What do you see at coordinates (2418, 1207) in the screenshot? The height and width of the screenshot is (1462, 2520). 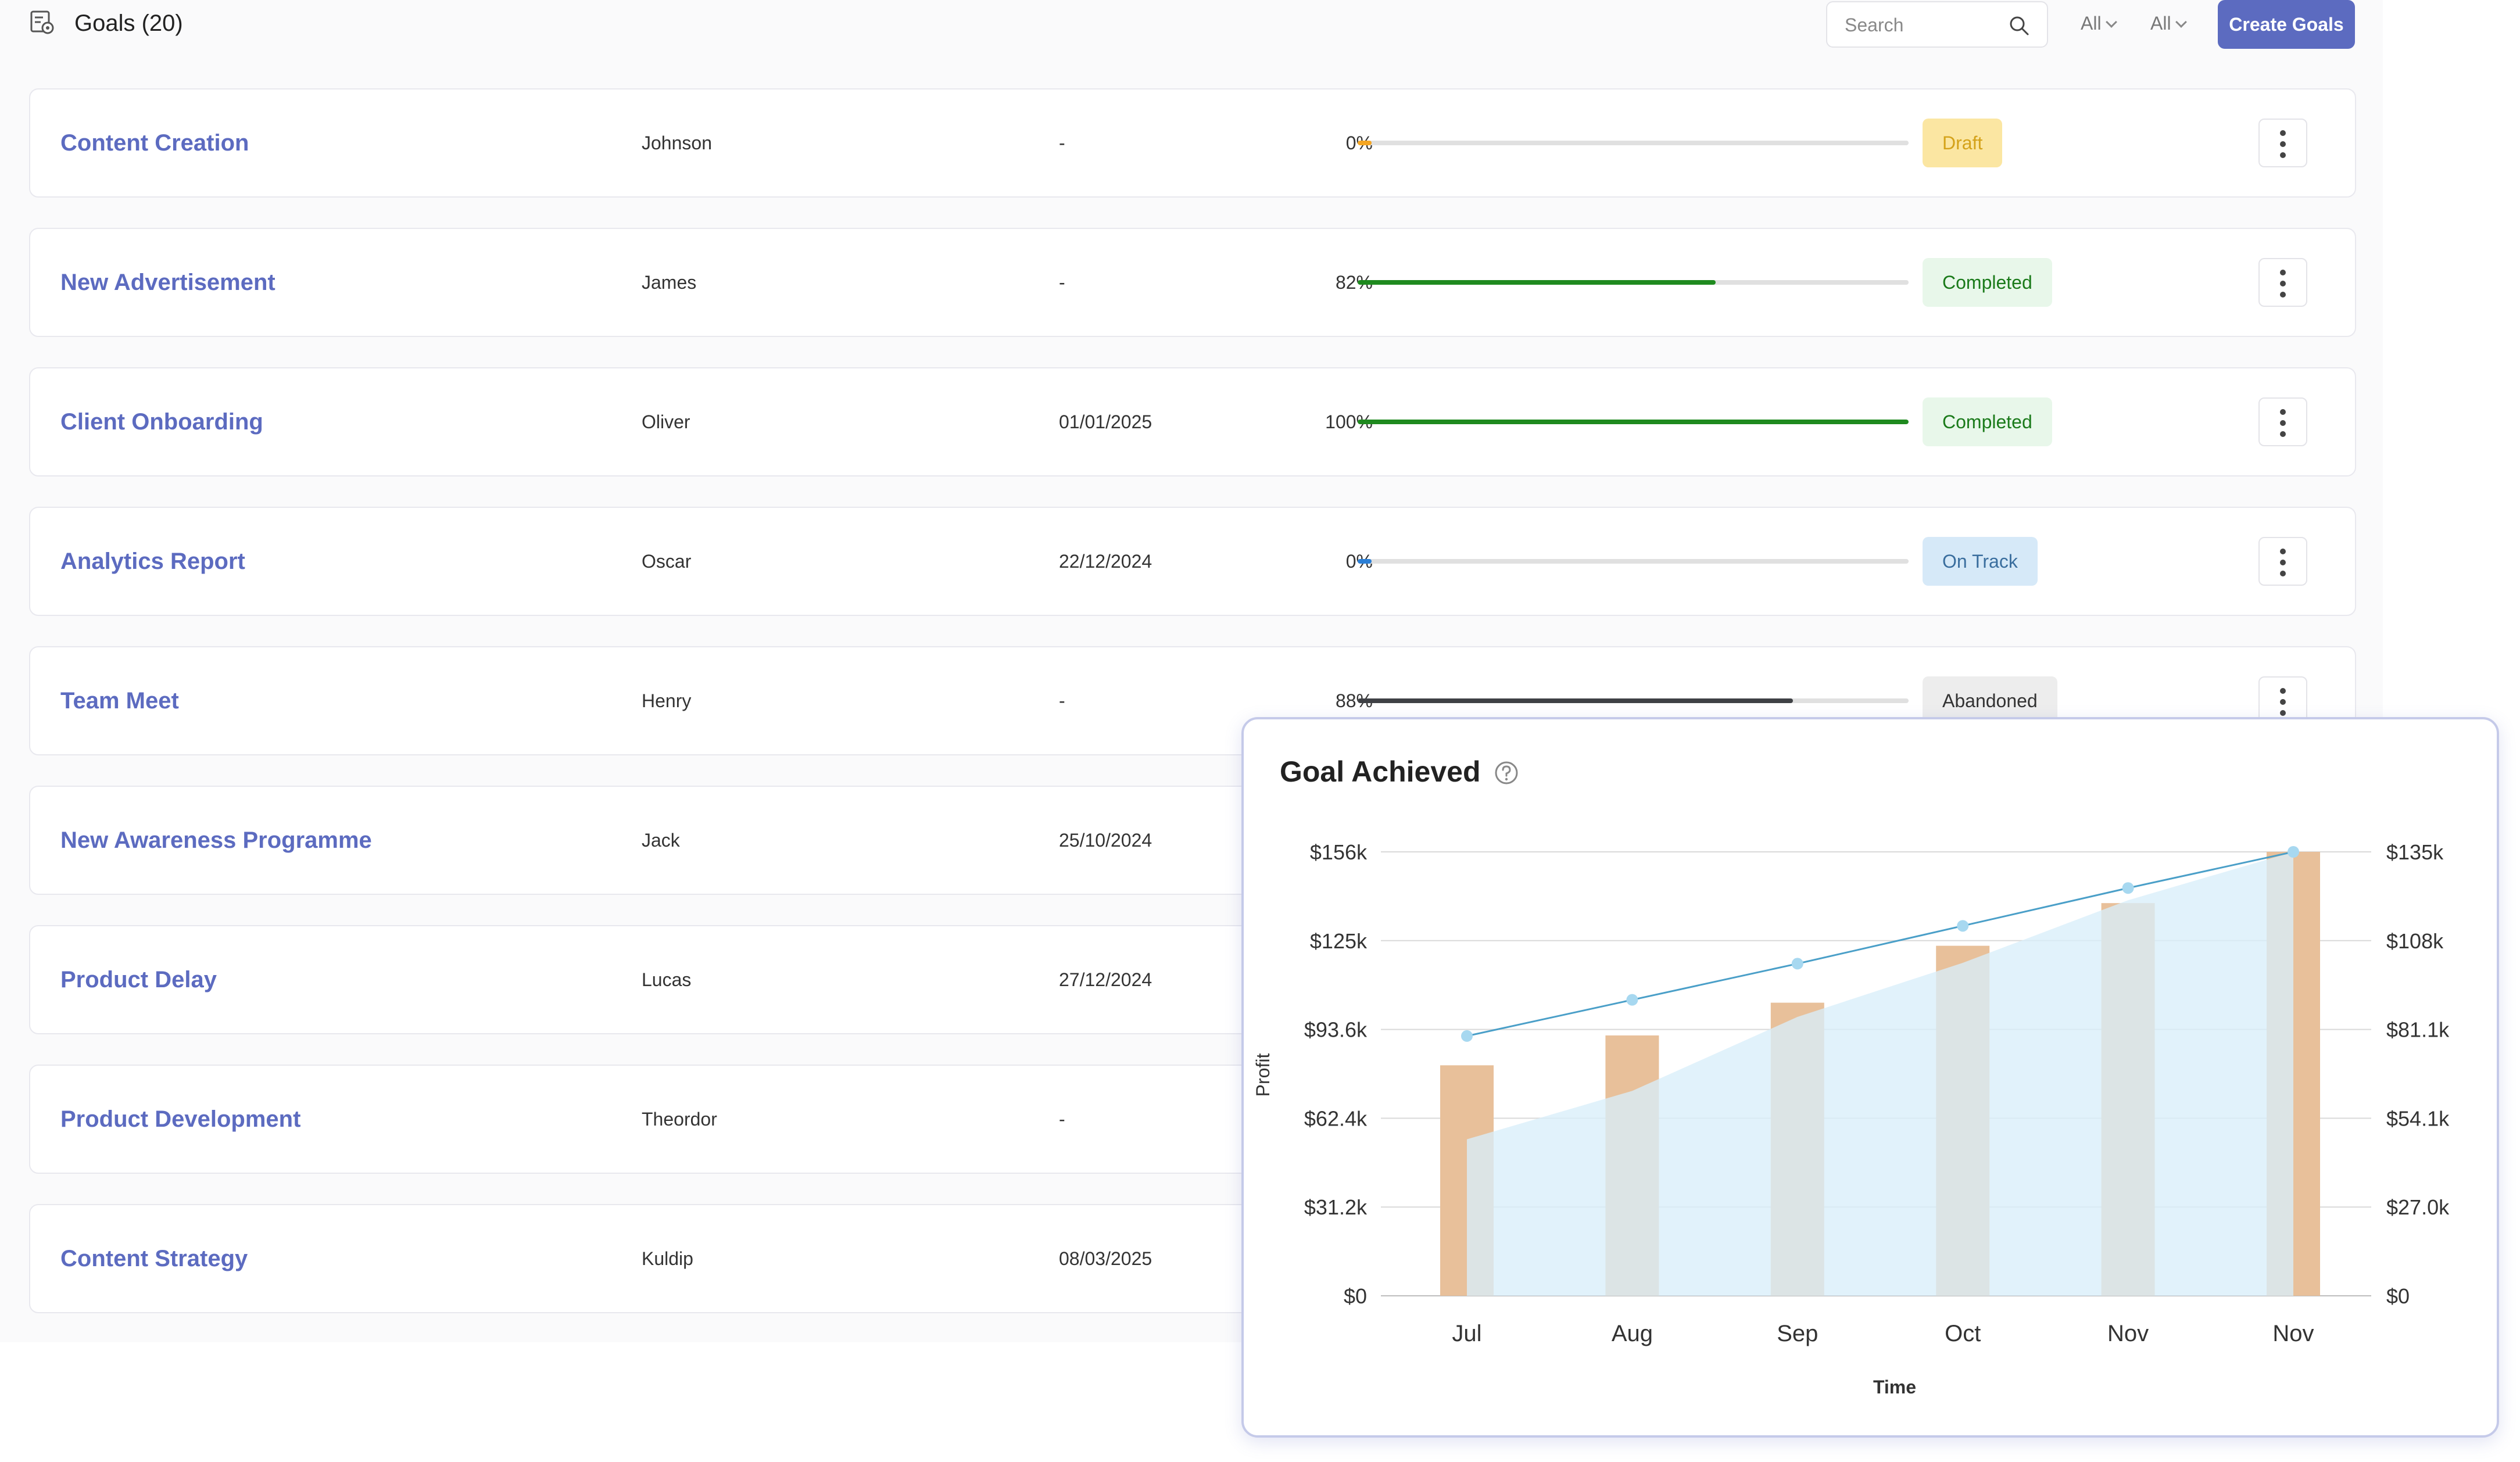 I see `y-tick-right: $27.0k` at bounding box center [2418, 1207].